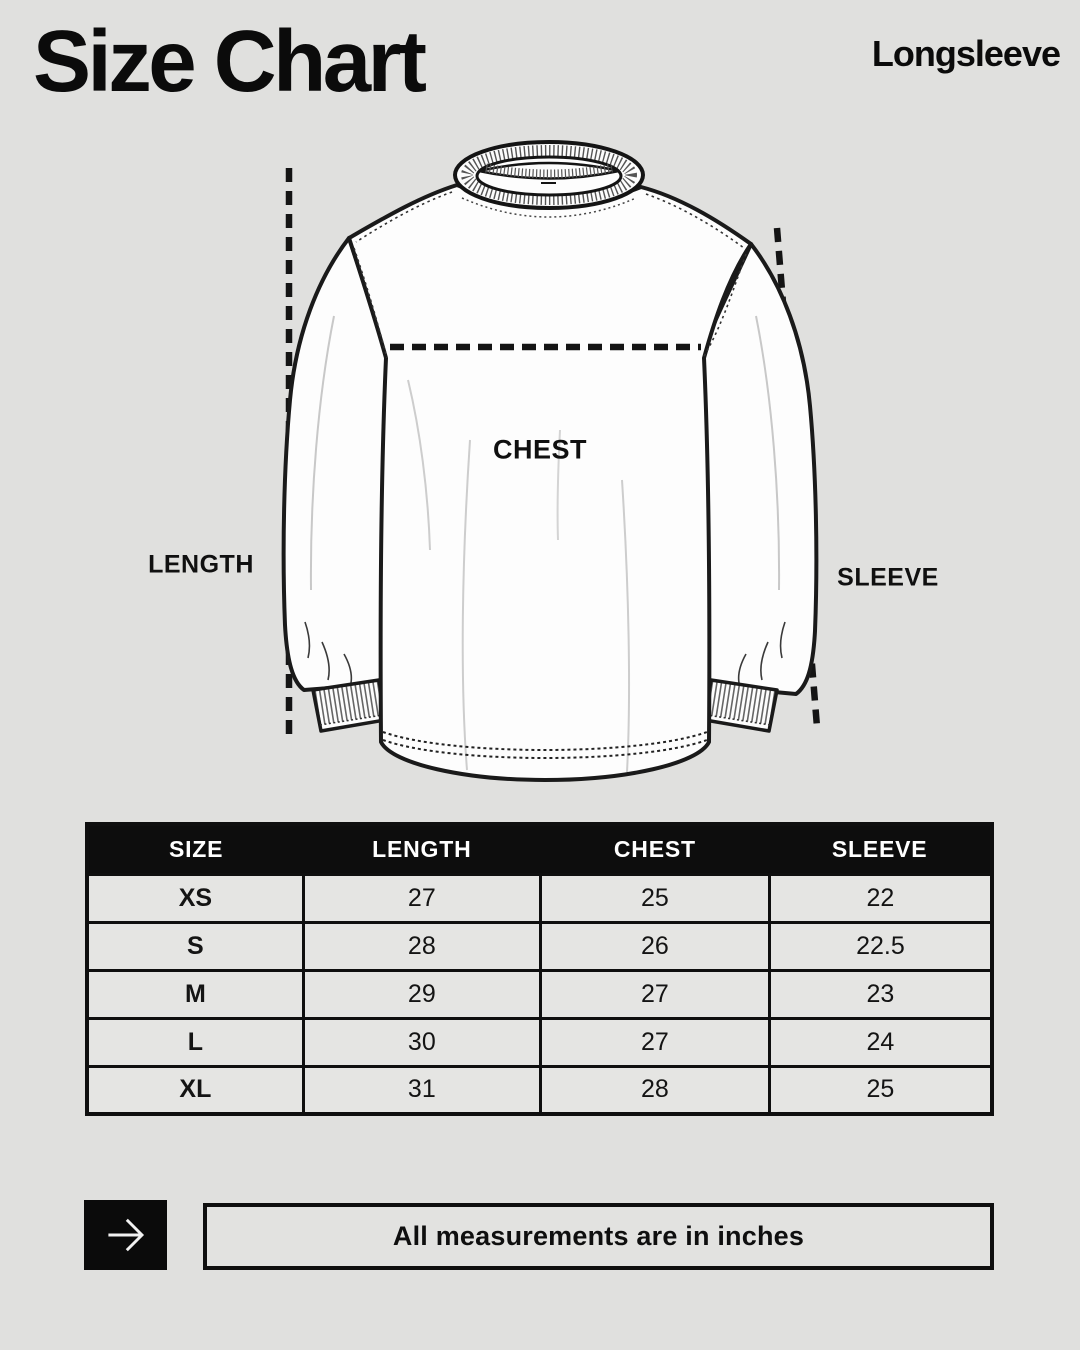  What do you see at coordinates (880, 946) in the screenshot?
I see `sleeve-cell: 22.5` at bounding box center [880, 946].